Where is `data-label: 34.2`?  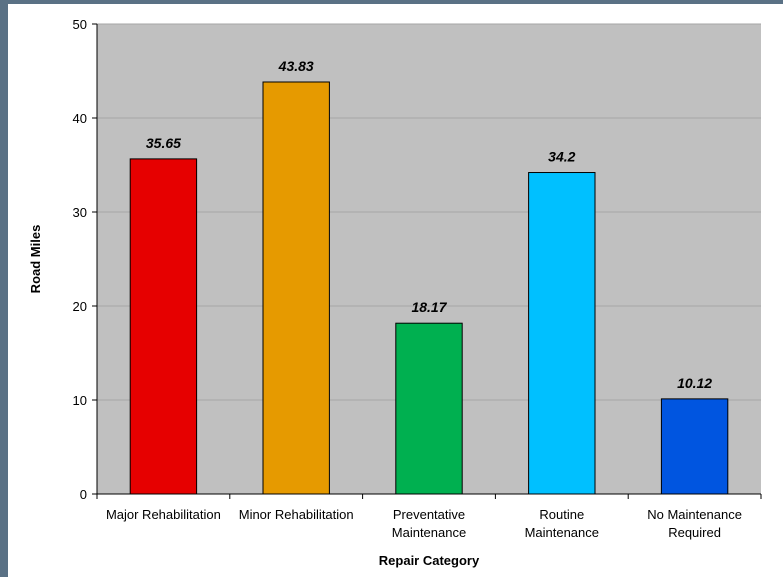 data-label: 34.2 is located at coordinates (561, 157).